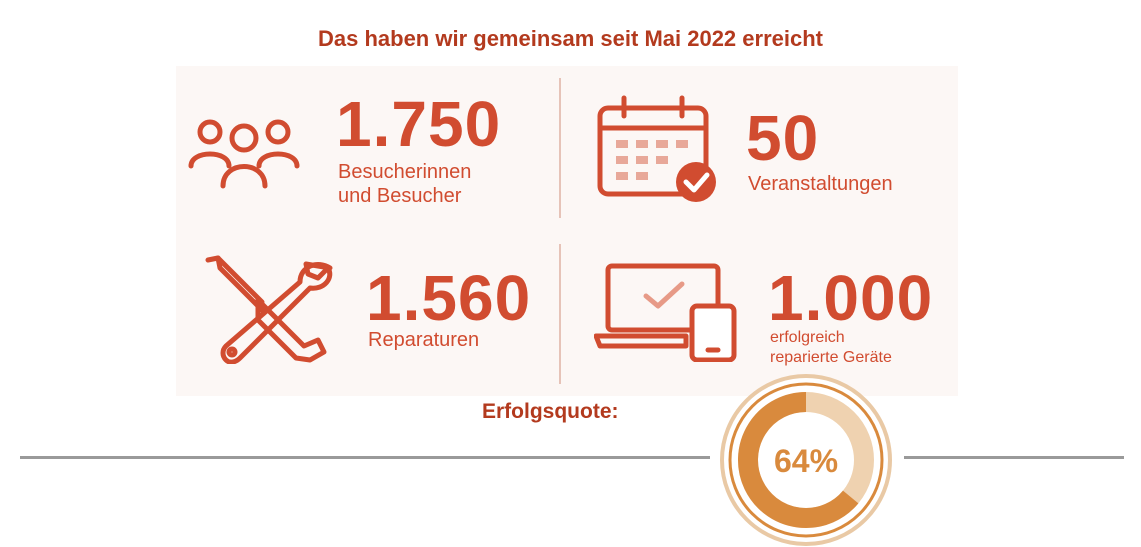 Image resolution: width=1141 pixels, height=547 pixels. What do you see at coordinates (419, 124) in the screenshot?
I see `visitors-value: 1.750` at bounding box center [419, 124].